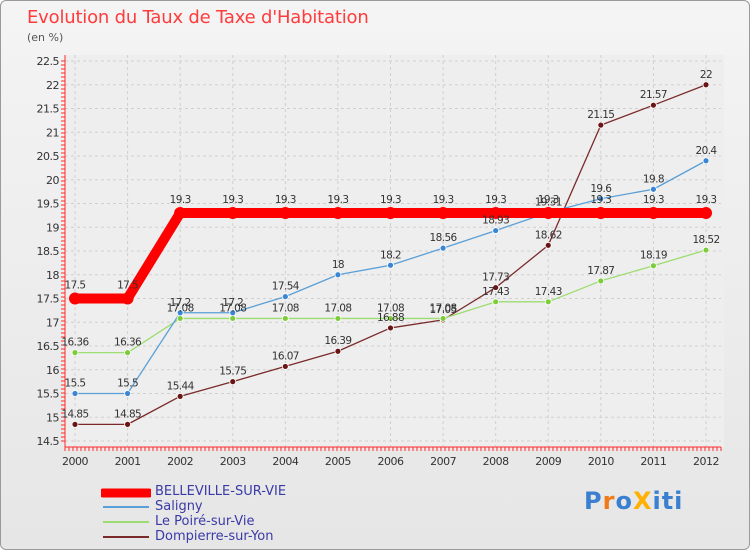  Describe the element at coordinates (443, 461) in the screenshot. I see `x-tick-label: 2007` at that location.